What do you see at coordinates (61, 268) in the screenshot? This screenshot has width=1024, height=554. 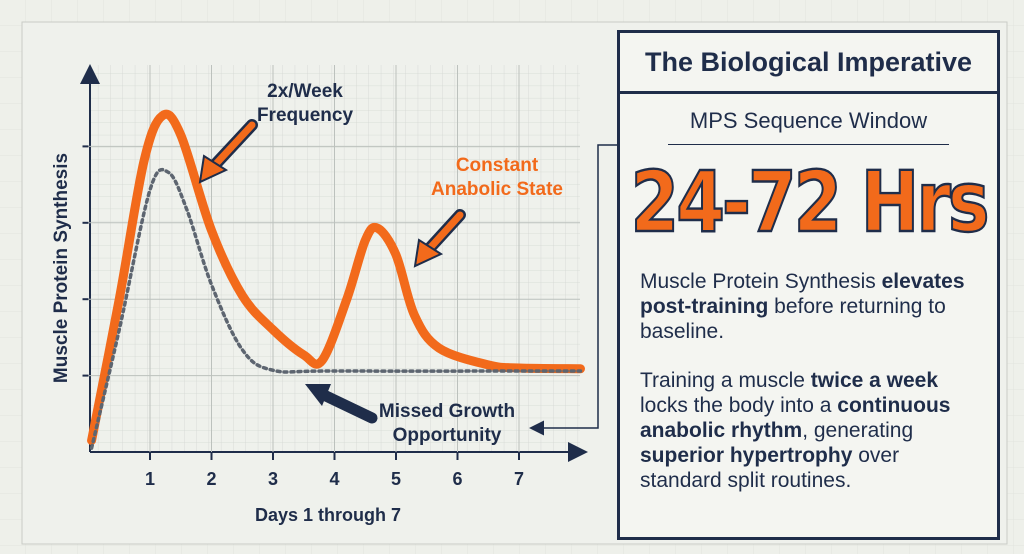 I see `y-axis-label: Muscle Protein Synthesis` at bounding box center [61, 268].